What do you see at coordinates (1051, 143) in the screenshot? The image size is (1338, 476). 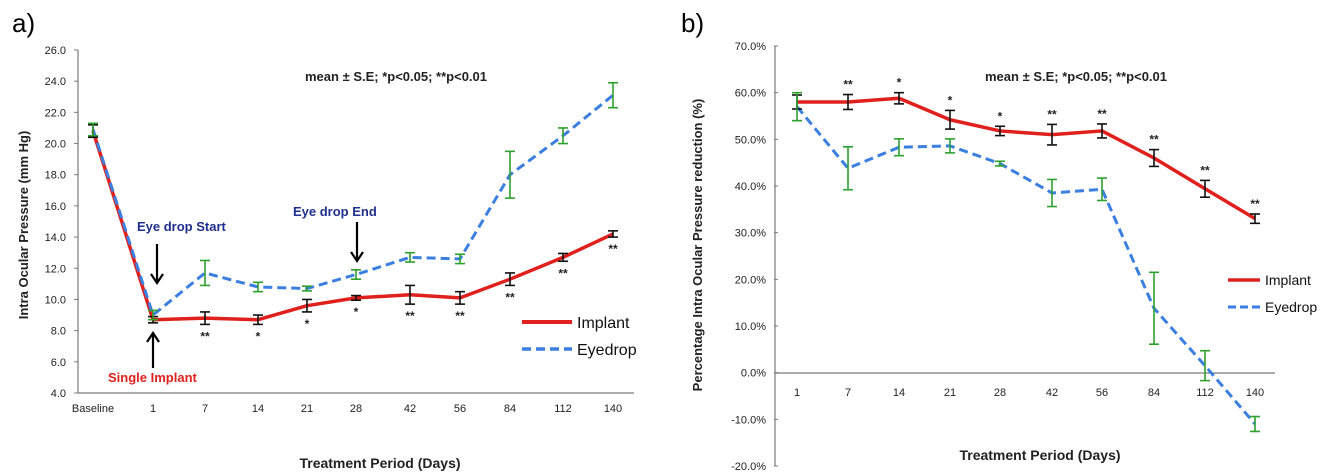 I see `panel-b-significance: ** *** ** ********` at bounding box center [1051, 143].